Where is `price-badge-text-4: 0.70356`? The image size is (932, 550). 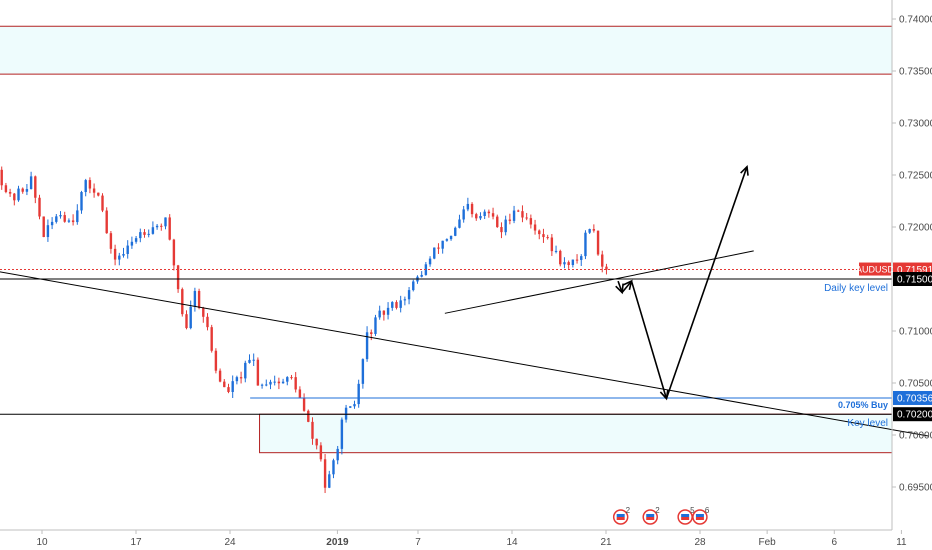 price-badge-text-4: 0.70356 is located at coordinates (914, 398).